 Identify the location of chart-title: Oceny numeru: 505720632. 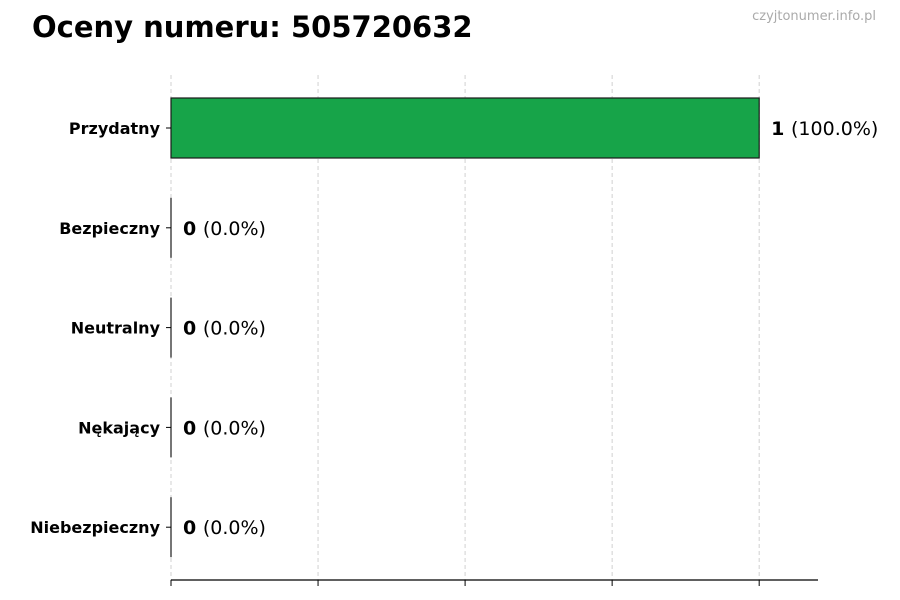
(252, 27).